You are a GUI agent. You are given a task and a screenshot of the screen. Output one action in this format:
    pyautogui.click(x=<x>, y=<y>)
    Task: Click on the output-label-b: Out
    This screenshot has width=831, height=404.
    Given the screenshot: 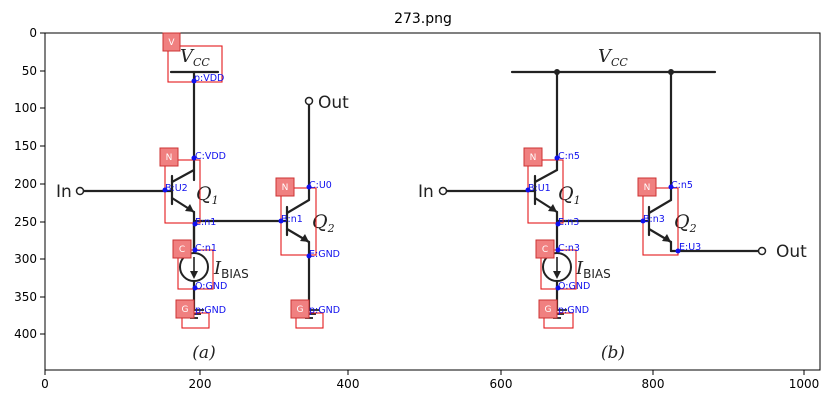 What is the action you would take?
    pyautogui.click(x=791, y=252)
    